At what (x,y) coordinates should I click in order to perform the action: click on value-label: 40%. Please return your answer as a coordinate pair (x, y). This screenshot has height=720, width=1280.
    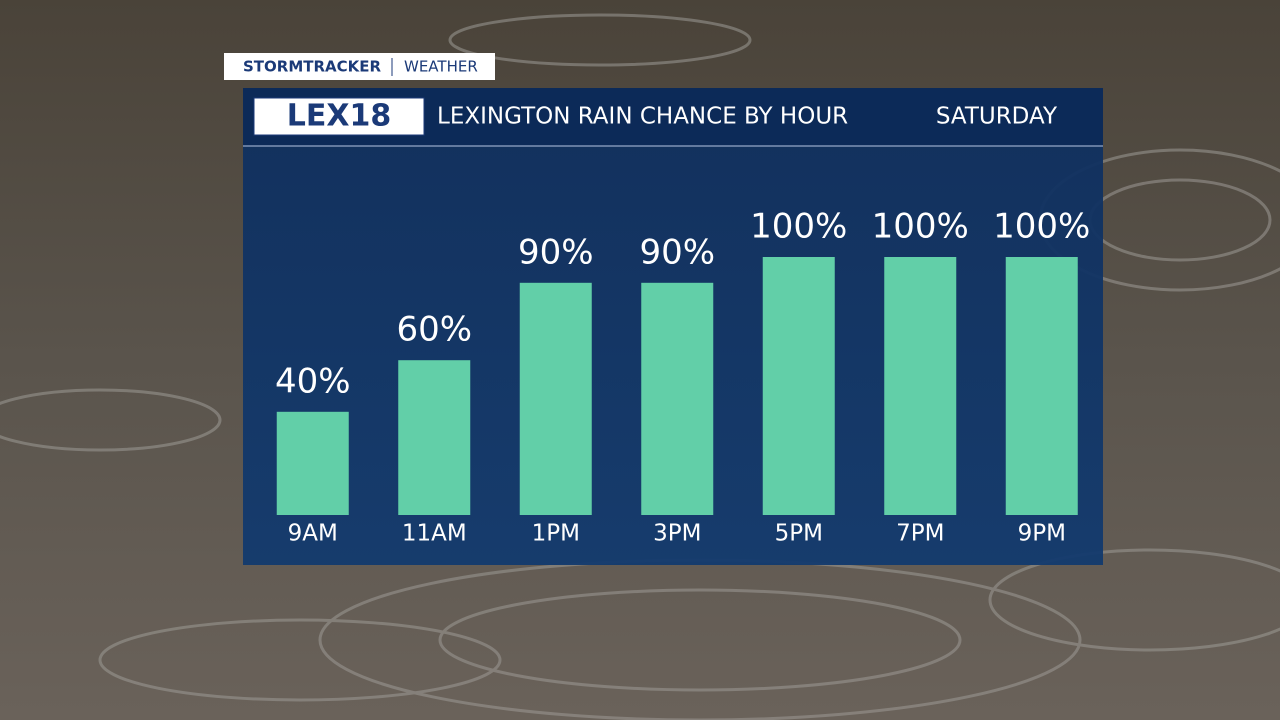
    Looking at the image, I should click on (313, 381).